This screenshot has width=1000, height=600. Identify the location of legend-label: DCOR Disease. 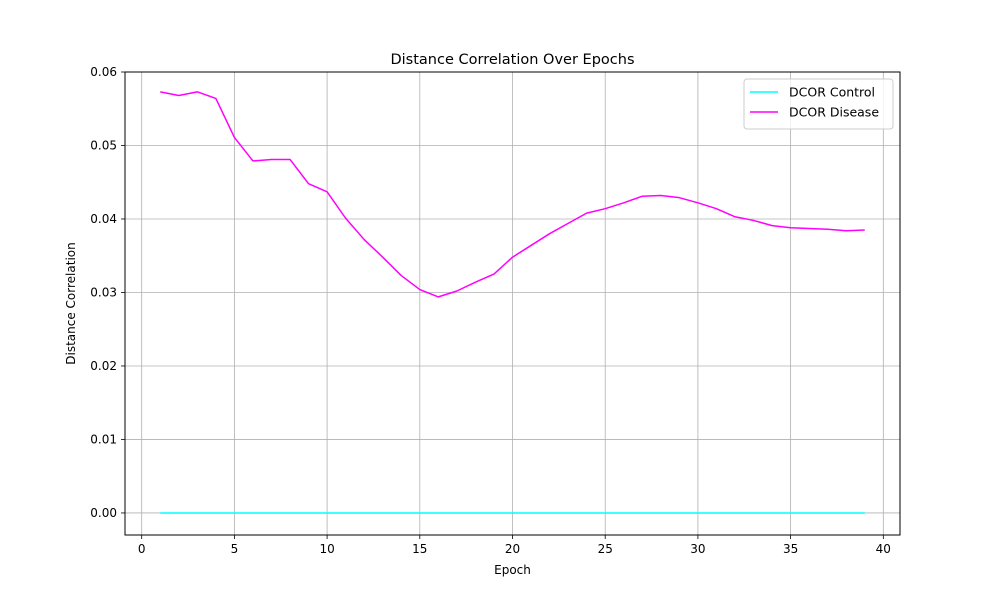
(834, 112).